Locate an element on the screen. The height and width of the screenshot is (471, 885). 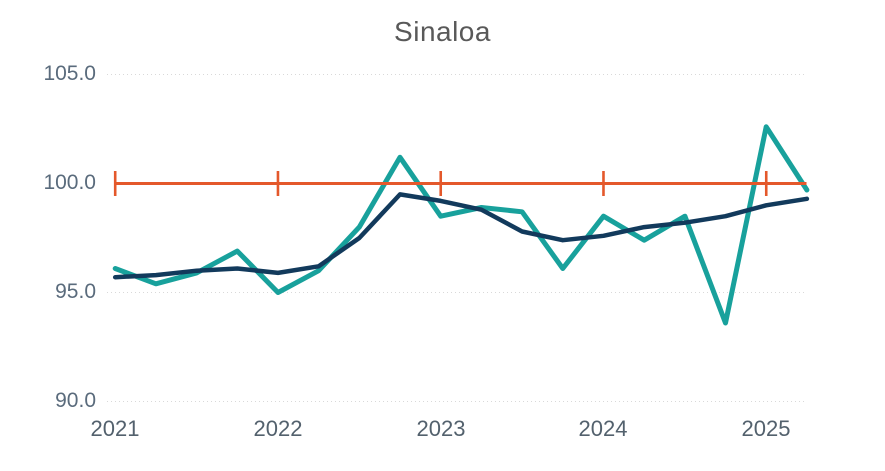
x-axis-tick-label: 2024 is located at coordinates (603, 428).